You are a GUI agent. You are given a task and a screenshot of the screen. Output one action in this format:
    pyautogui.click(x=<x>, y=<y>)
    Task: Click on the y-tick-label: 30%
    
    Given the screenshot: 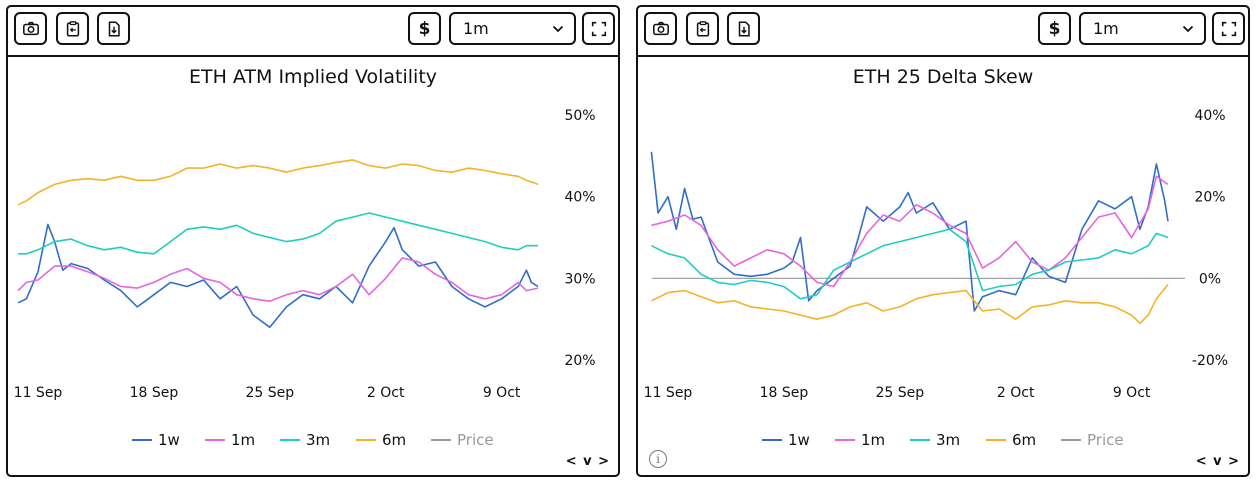 What is the action you would take?
    pyautogui.click(x=579, y=279)
    